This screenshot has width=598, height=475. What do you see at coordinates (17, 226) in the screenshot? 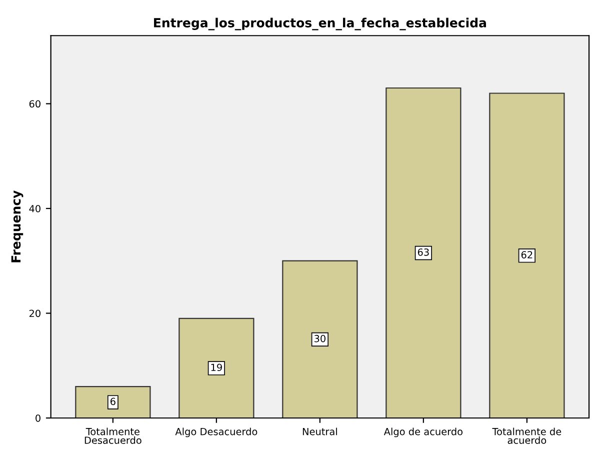
I see `y-axis-title: Frequency` at bounding box center [17, 226].